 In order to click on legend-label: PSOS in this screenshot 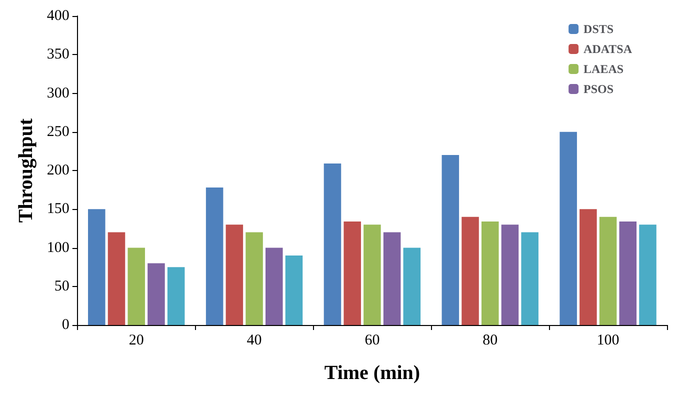, I will do `click(599, 89)`.